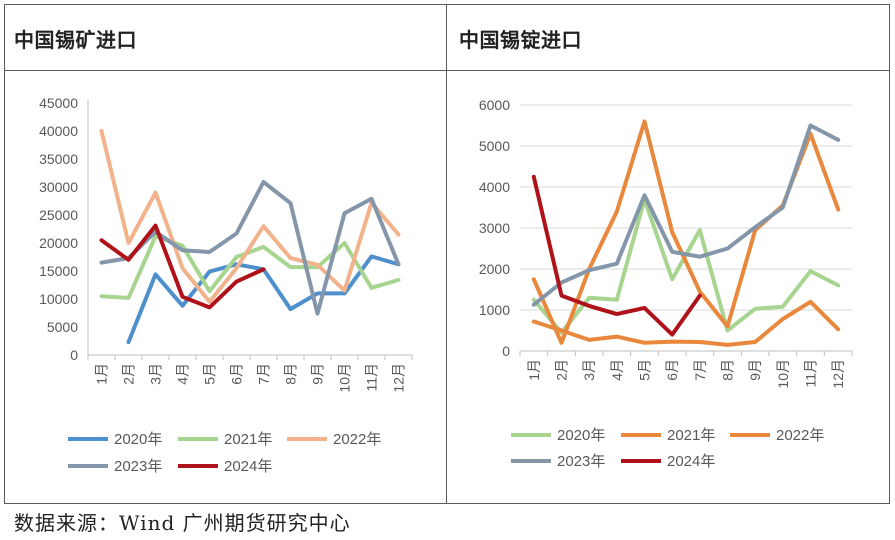  What do you see at coordinates (74, 355) in the screenshot?
I see `ore-y-tick-label: 0` at bounding box center [74, 355].